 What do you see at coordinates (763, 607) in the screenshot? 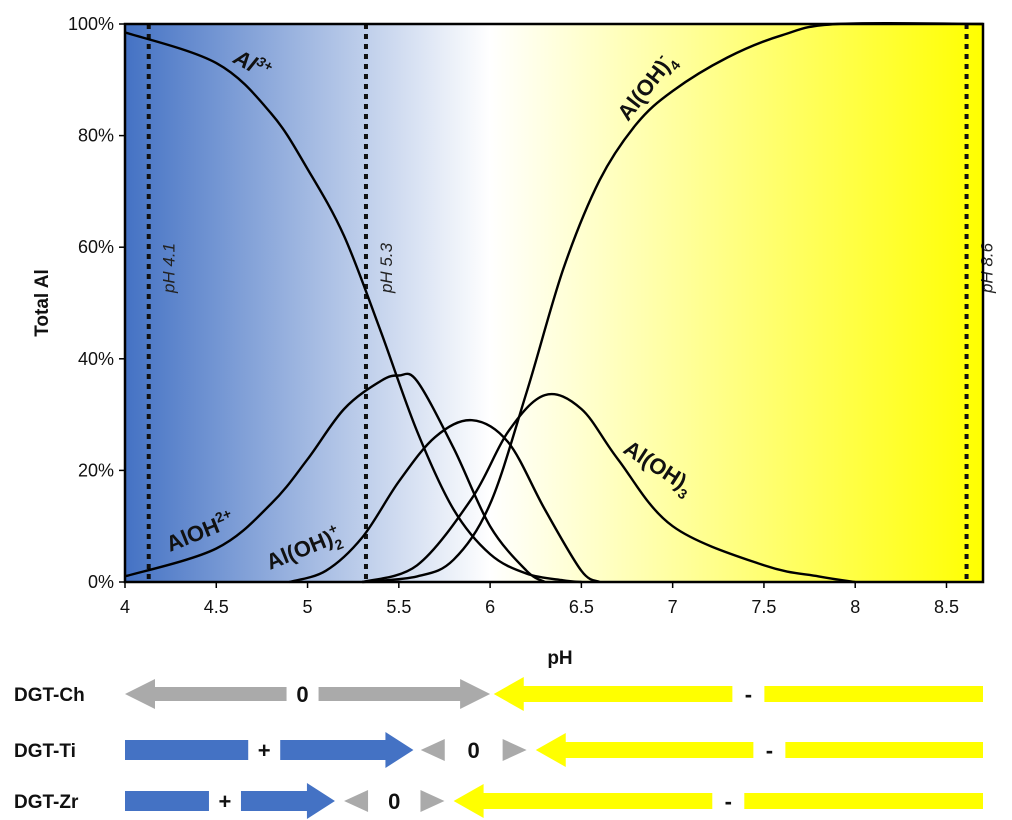
I see `x-tick-label: 7.5` at bounding box center [763, 607].